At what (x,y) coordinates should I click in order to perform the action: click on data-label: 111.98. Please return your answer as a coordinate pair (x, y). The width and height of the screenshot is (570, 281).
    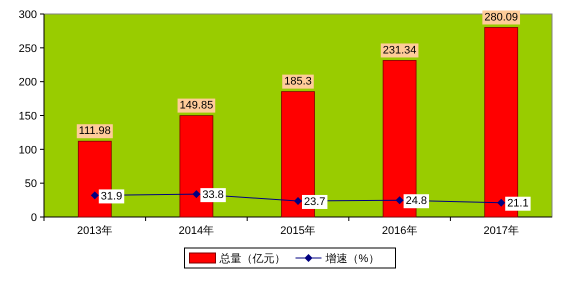
    Looking at the image, I should click on (94, 131).